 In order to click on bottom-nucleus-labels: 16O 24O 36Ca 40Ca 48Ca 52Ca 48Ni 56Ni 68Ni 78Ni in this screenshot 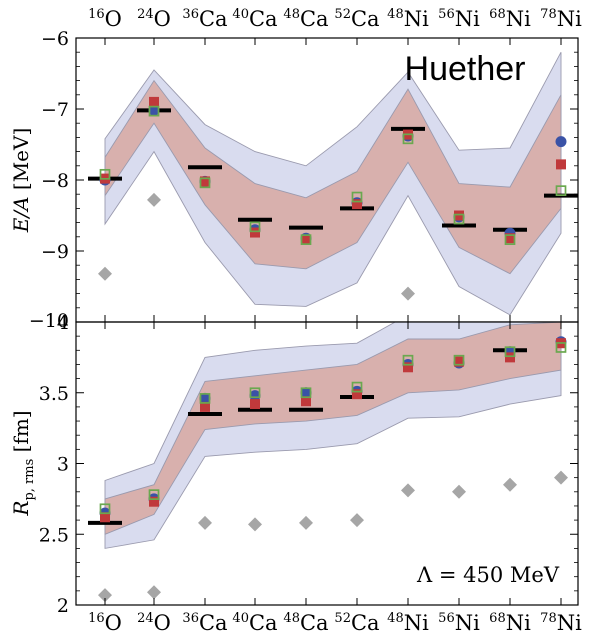, I will do `click(335, 623)`.